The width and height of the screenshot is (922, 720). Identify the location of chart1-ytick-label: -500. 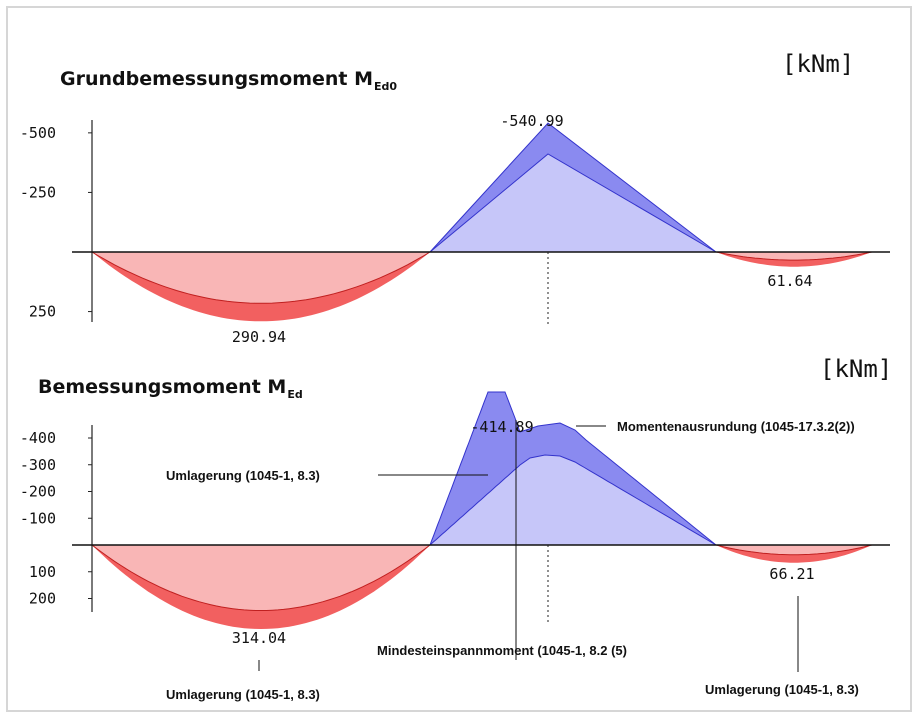
(38, 133).